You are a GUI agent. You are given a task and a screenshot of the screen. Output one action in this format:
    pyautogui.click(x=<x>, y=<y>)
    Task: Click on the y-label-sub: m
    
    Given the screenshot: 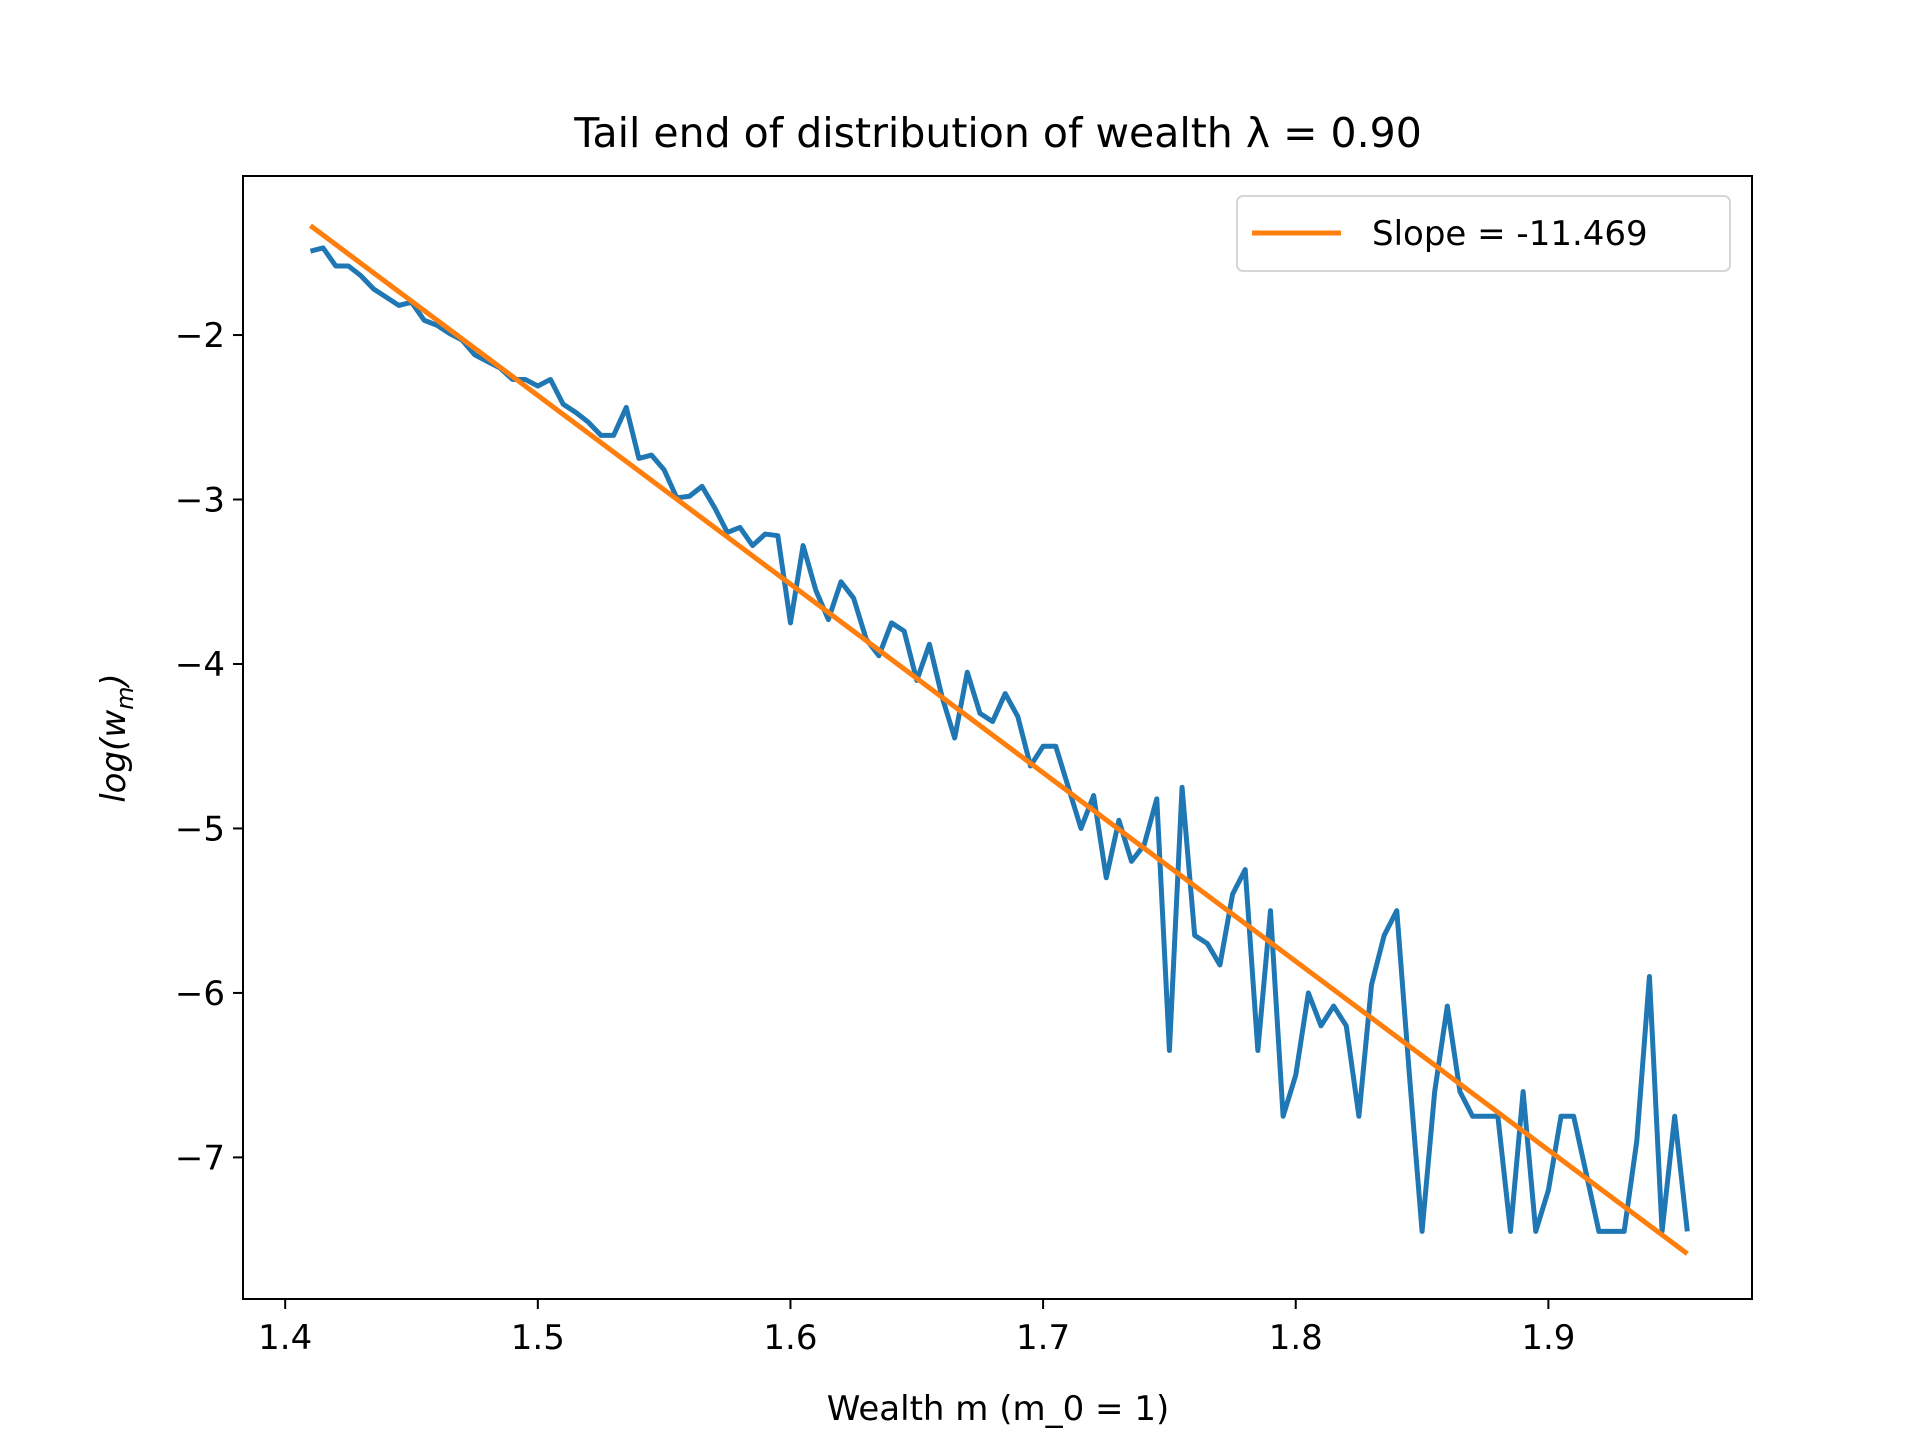 What is the action you would take?
    pyautogui.click(x=125, y=697)
    